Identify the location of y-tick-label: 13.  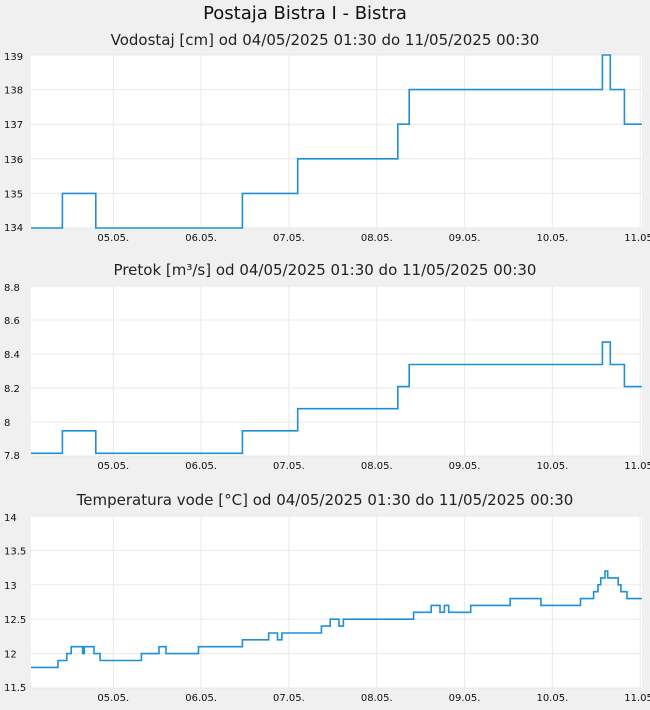
(10, 586).